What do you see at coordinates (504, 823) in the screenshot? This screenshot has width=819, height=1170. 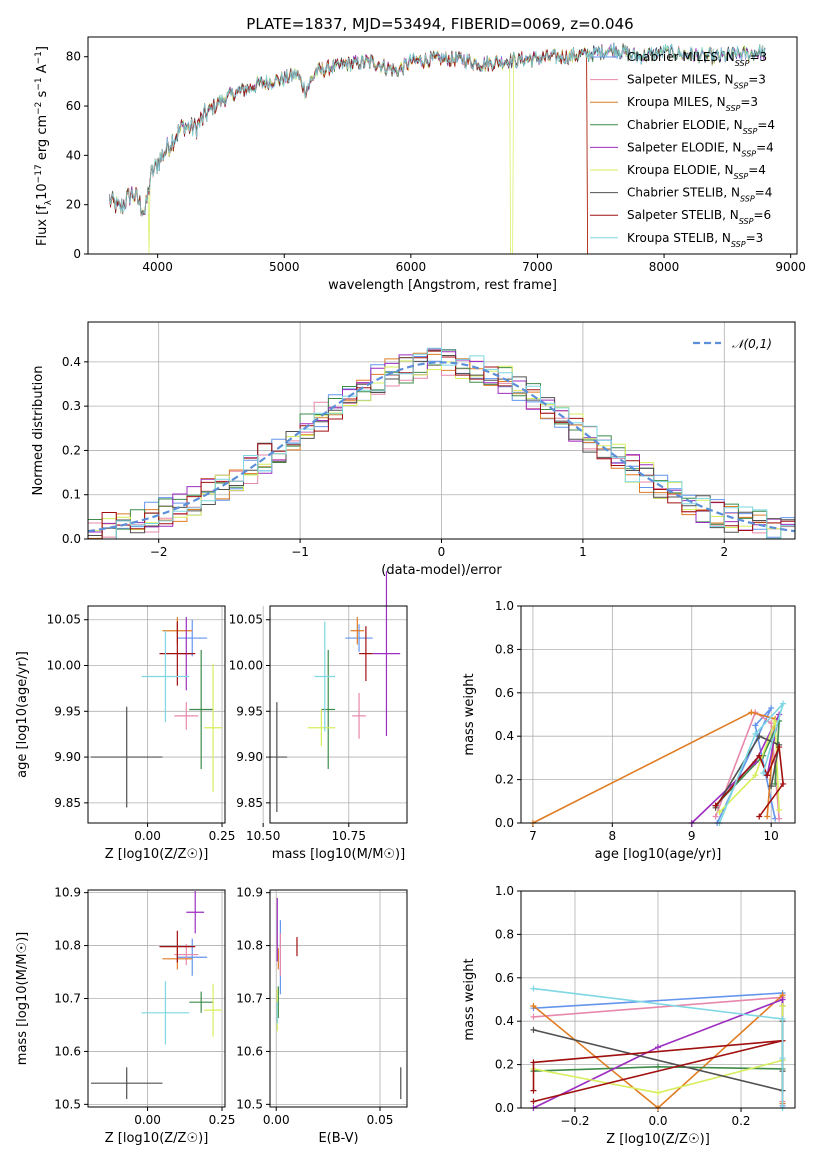 I see `tick-label-y: 0.0` at bounding box center [504, 823].